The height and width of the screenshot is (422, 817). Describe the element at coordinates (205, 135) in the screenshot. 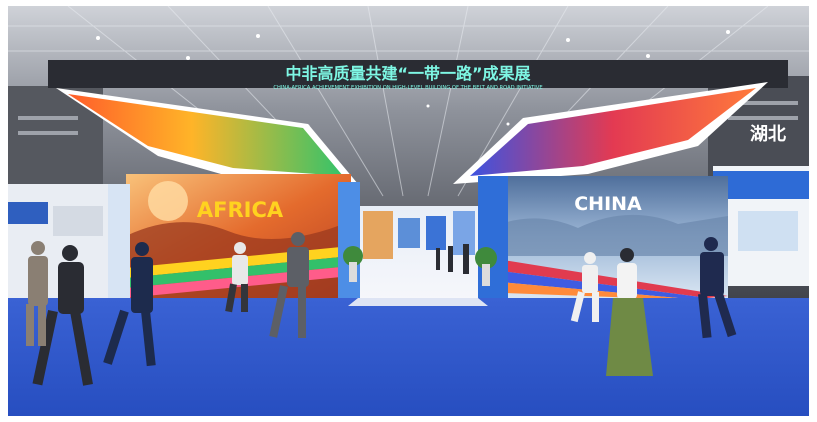

I see `left-wing-stripes` at that location.